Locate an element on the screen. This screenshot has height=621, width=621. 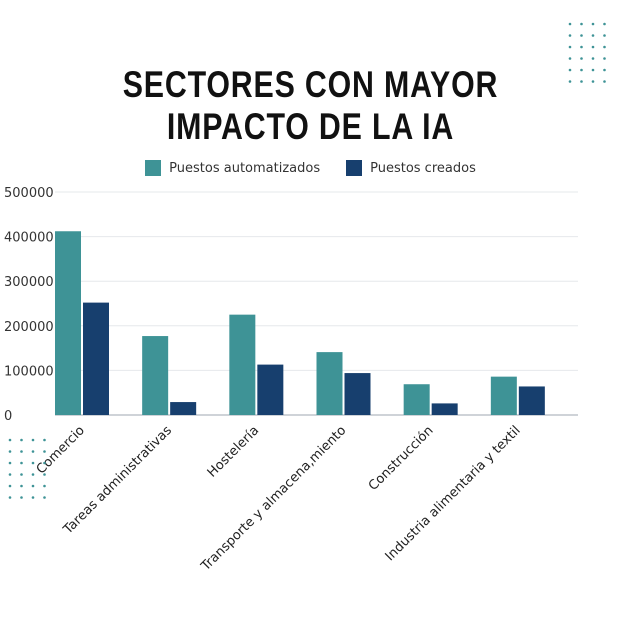
title-line-2: IMPACTO DE LA IA is located at coordinates (310, 126).